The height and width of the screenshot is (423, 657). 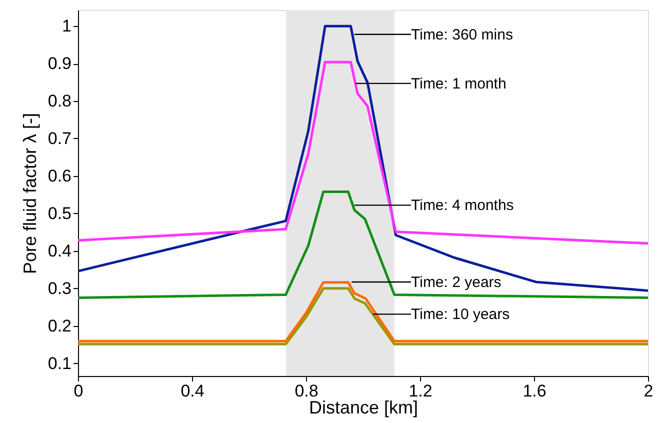 What do you see at coordinates (60, 288) in the screenshot?
I see `y-tick-label: 0.3` at bounding box center [60, 288].